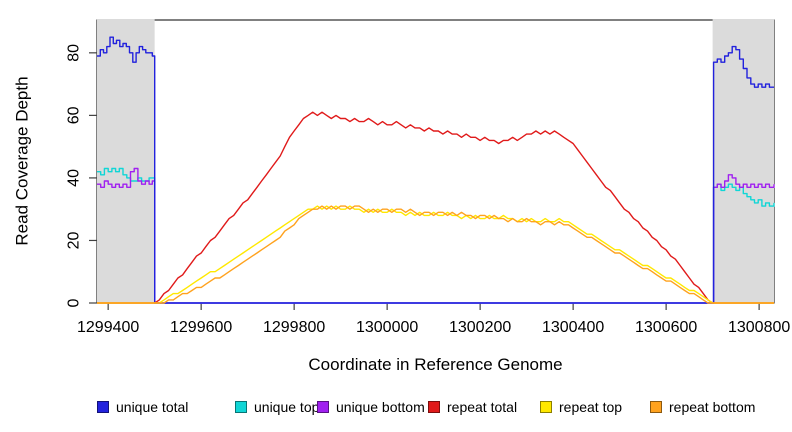 The image size is (792, 432). Describe the element at coordinates (201, 327) in the screenshot. I see `x-tick-label: 1299600` at that location.